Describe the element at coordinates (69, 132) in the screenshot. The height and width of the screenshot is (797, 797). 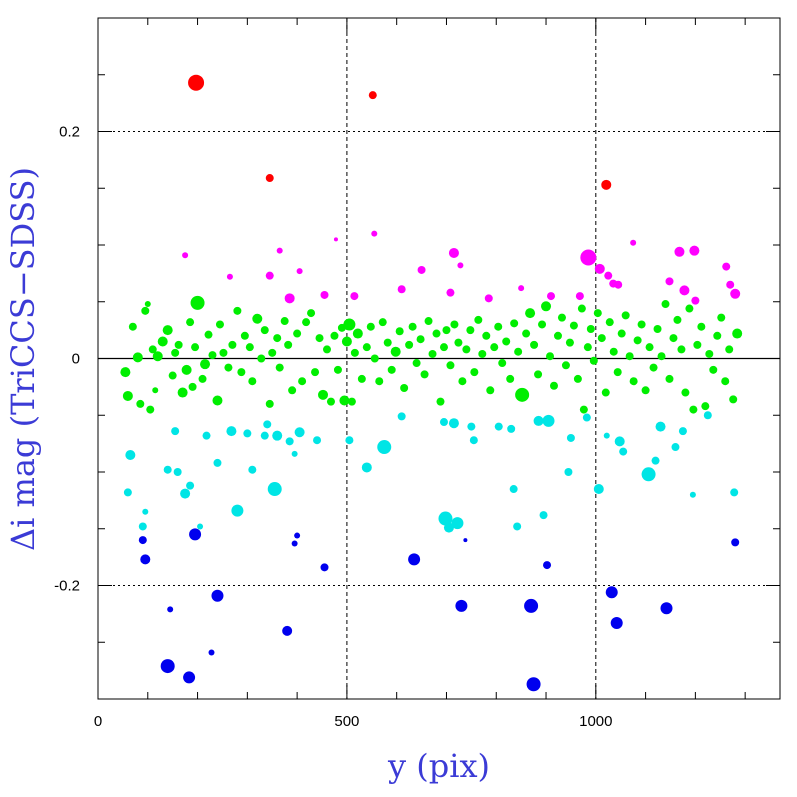
I see `y-tick-label: 0.2` at that location.